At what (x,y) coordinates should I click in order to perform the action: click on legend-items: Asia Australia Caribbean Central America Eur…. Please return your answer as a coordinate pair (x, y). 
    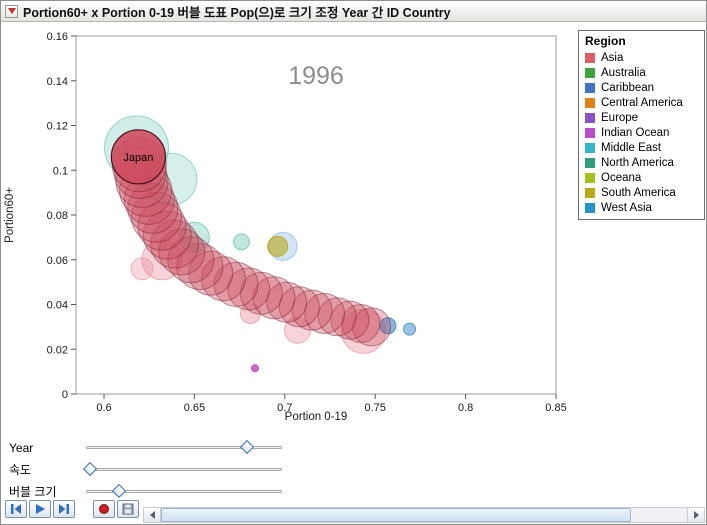
    Looking at the image, I should click on (642, 132).